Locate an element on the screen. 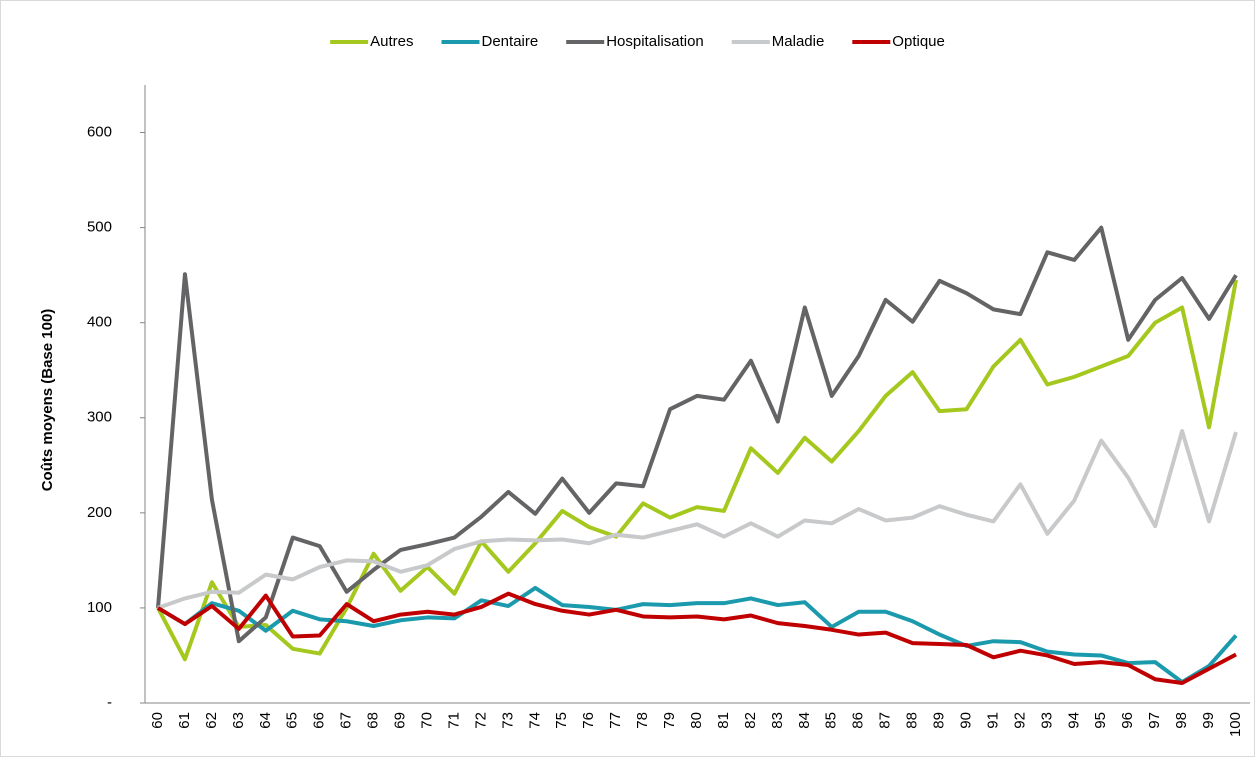 The image size is (1255, 757). y-tick-label: 600 is located at coordinates (99, 132).